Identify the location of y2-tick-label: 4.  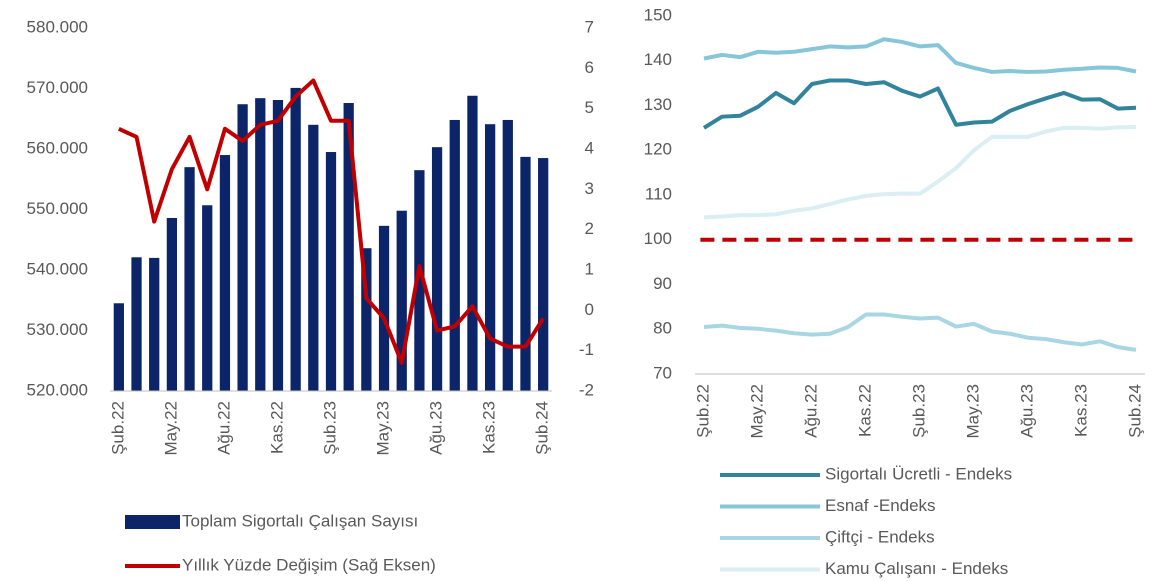
(589, 147).